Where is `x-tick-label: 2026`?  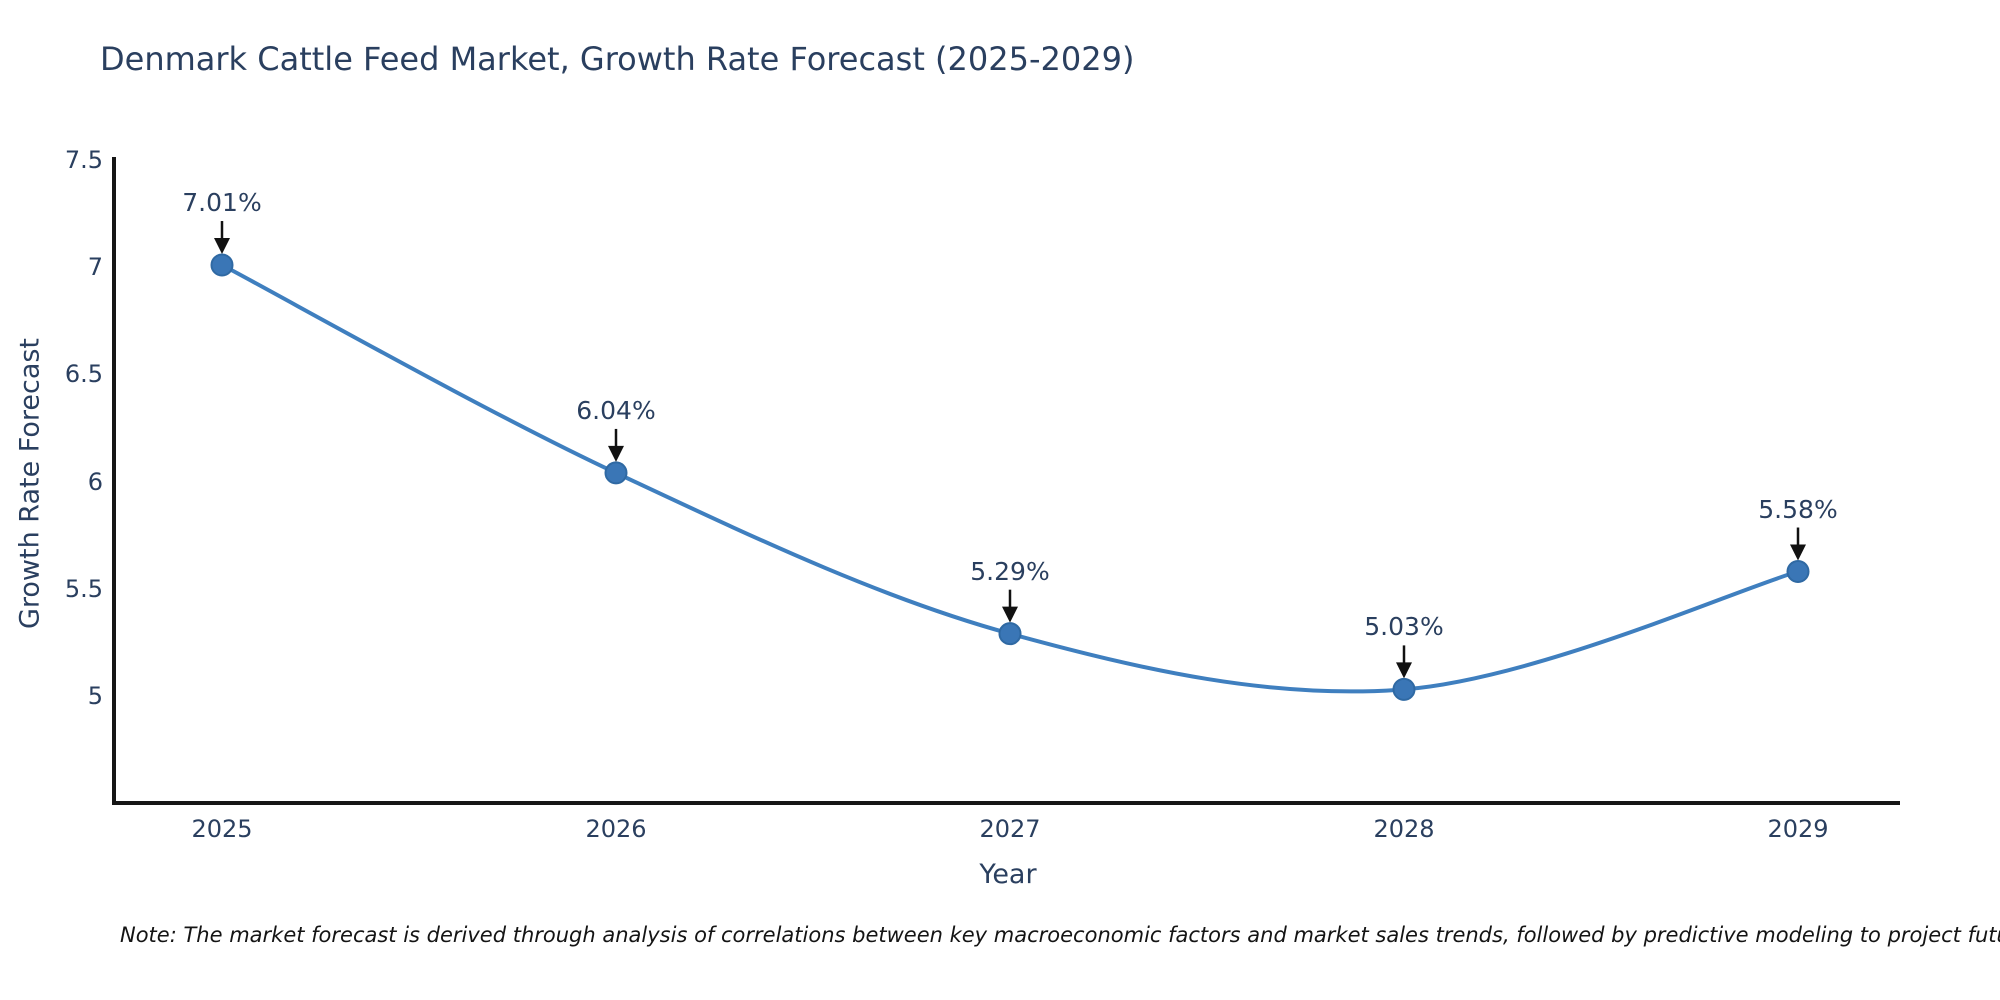
x-tick-label: 2026 is located at coordinates (616, 829).